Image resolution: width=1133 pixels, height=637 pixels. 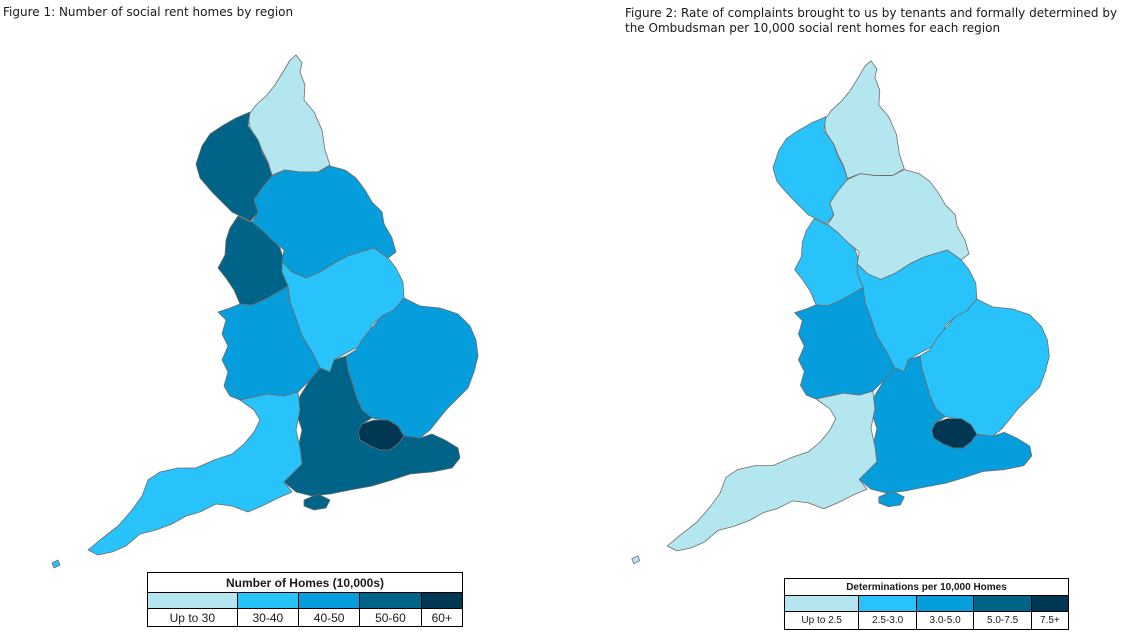 I want to click on legend-title: Determinations per 10,000 Homes, so click(x=926, y=587).